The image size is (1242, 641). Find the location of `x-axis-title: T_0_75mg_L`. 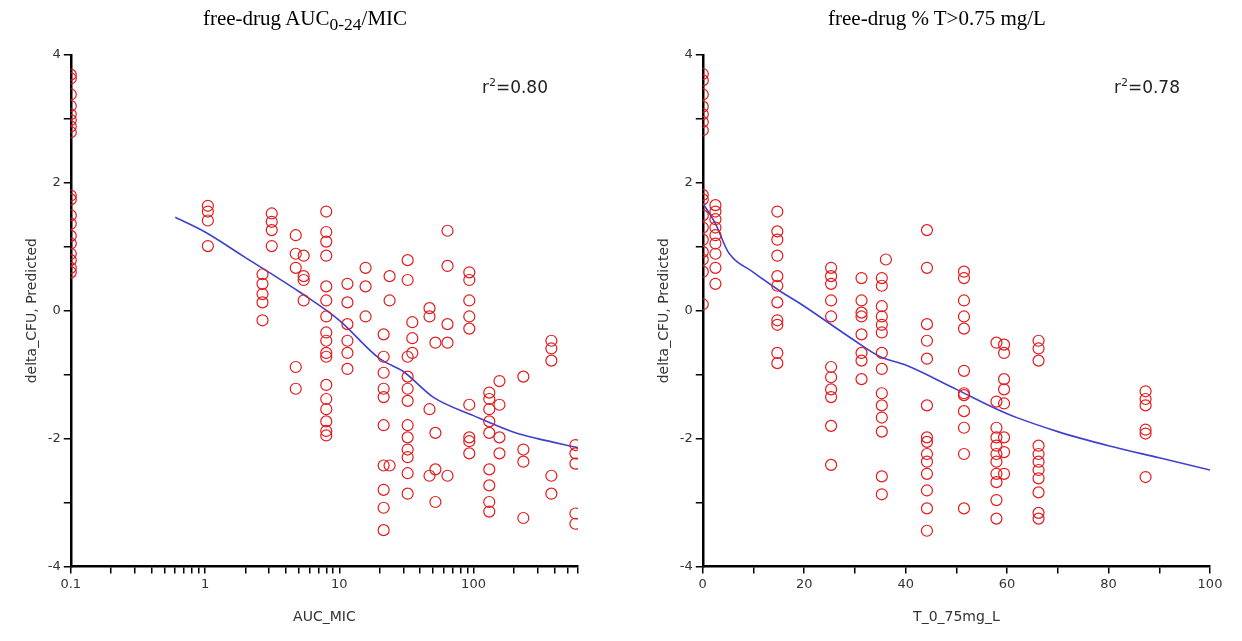

x-axis-title: T_0_75mg_L is located at coordinates (956, 616).